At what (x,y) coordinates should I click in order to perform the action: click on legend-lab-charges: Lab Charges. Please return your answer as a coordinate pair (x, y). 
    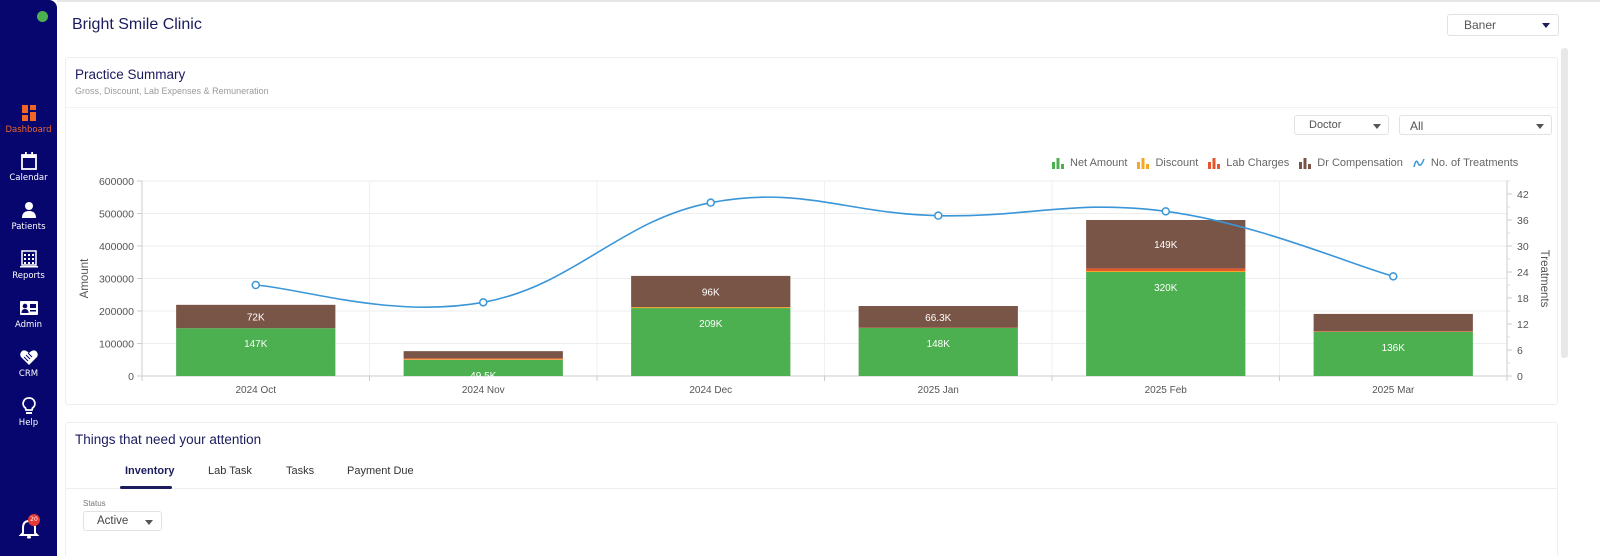
    Looking at the image, I should click on (1248, 163).